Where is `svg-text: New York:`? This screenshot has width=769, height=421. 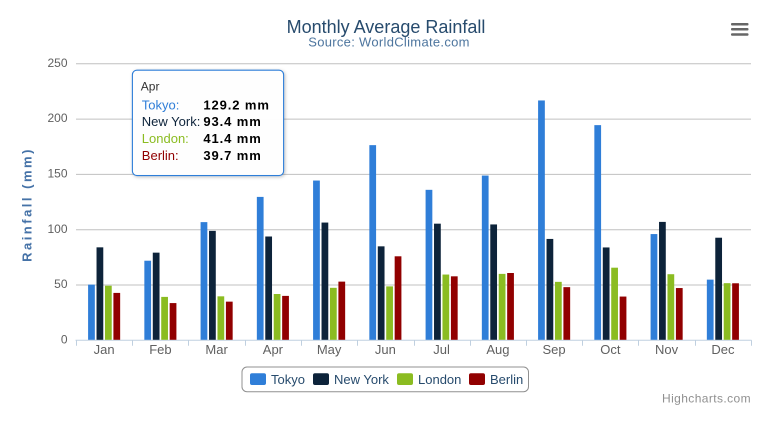
svg-text: New York: is located at coordinates (171, 121).